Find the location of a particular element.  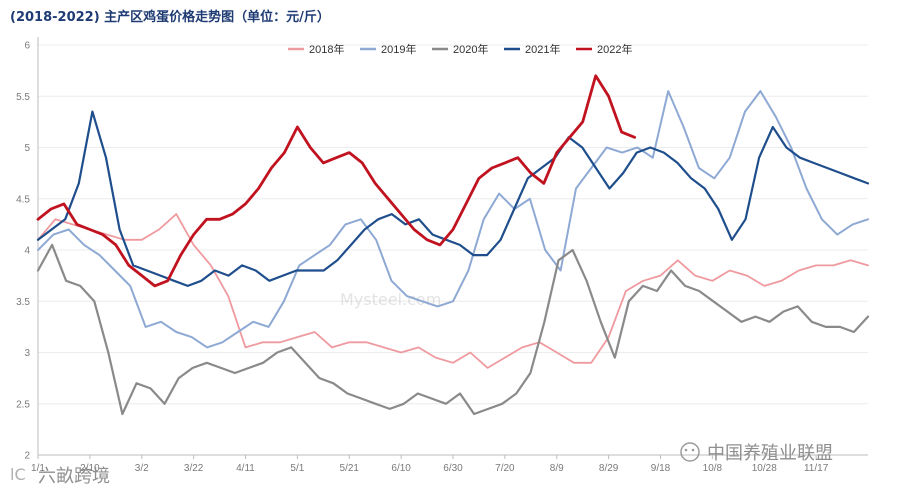

legend-label: 2022年 is located at coordinates (614, 49).